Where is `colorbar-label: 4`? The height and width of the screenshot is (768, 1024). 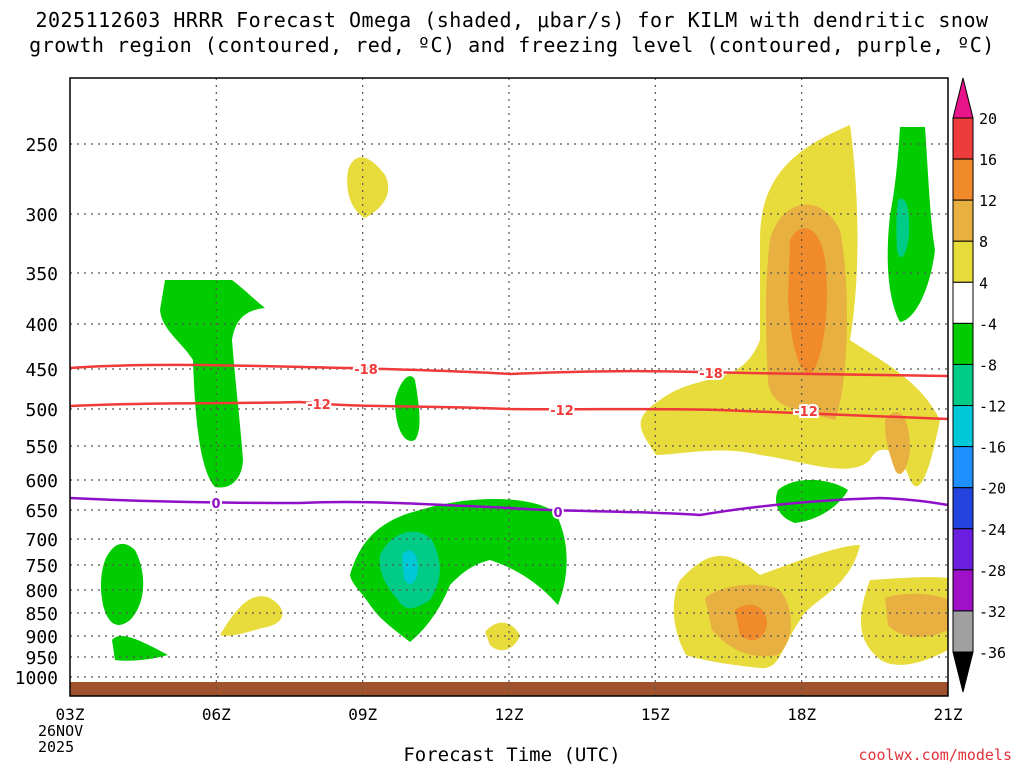 colorbar-label: 4 is located at coordinates (983, 283).